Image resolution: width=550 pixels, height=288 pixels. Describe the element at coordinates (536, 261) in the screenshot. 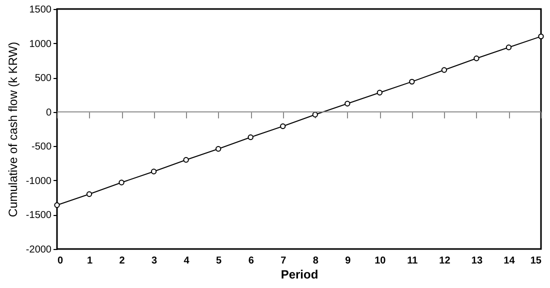

I see `x-tick-label: 15` at that location.